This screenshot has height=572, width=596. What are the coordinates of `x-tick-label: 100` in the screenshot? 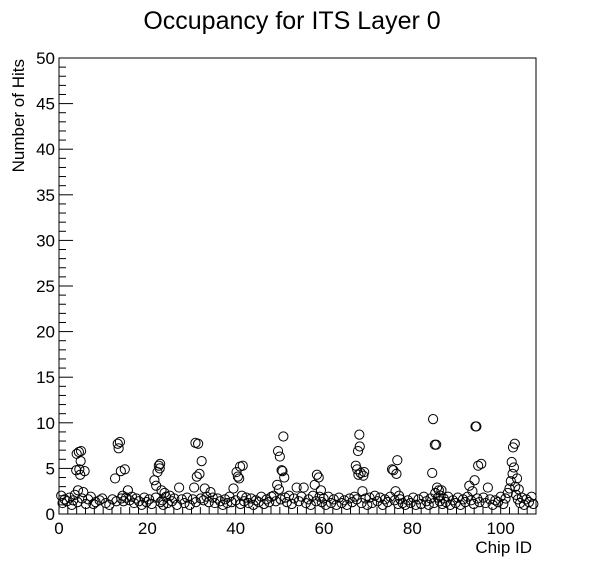 It's located at (500, 528).